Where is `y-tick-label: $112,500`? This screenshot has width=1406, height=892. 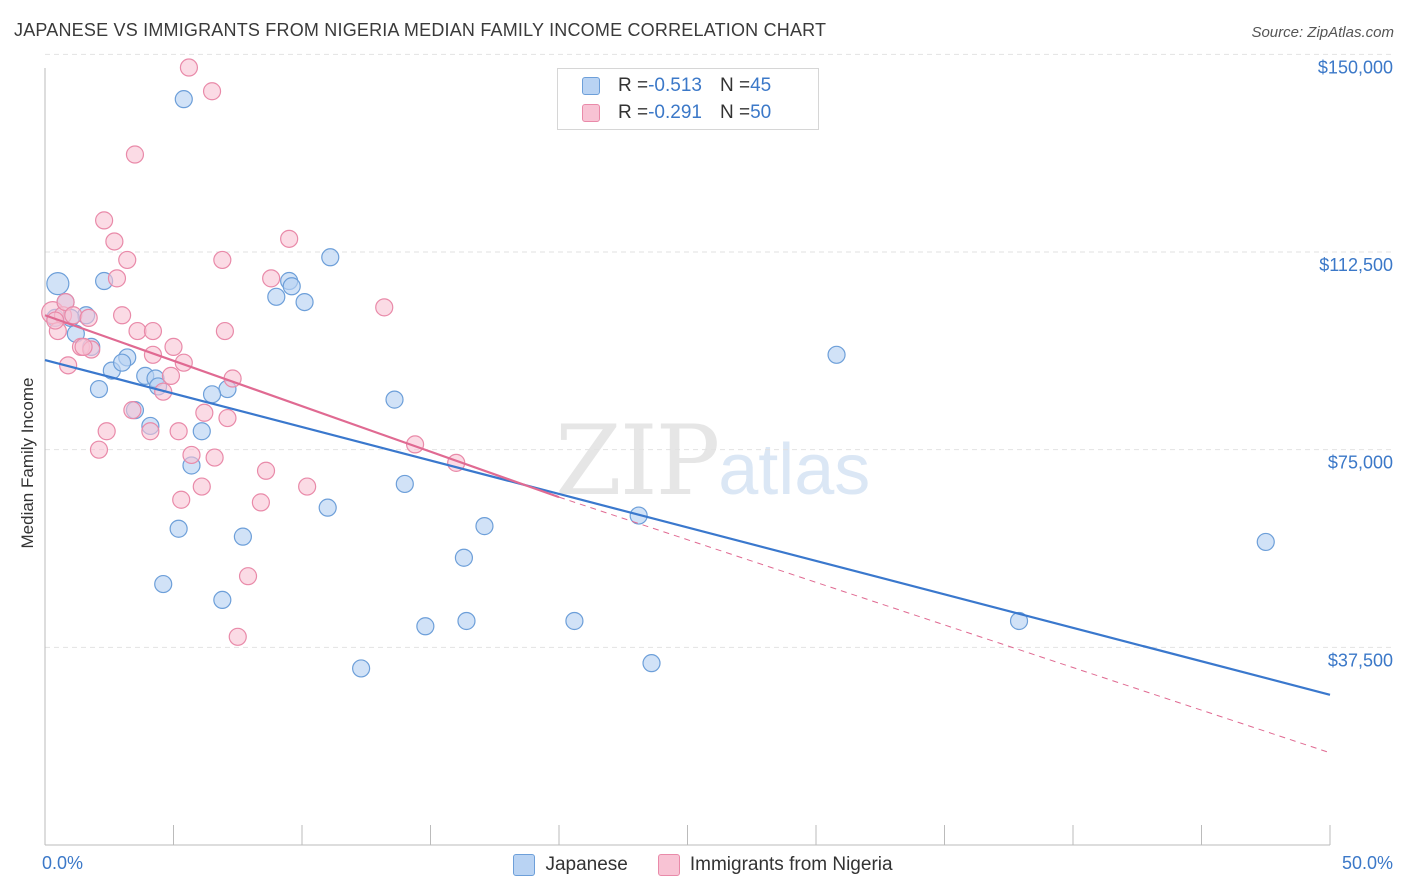
y-tick-label: $112,500 is located at coordinates (1356, 265).